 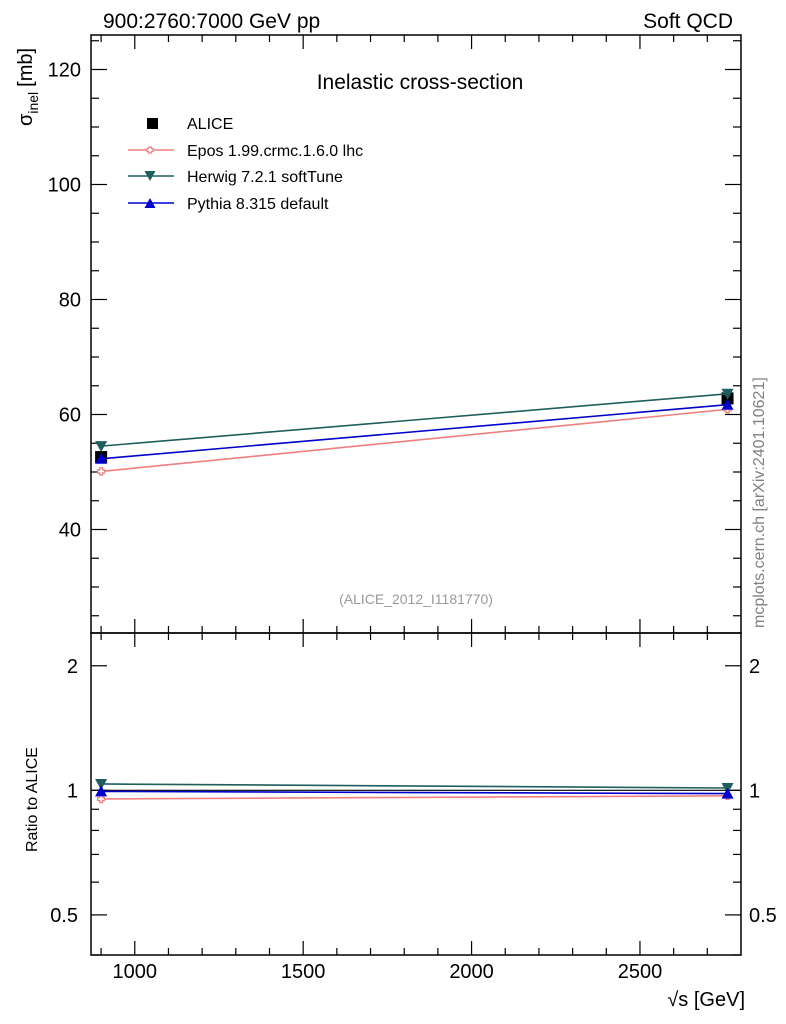 What do you see at coordinates (416, 599) in the screenshot?
I see `analysis-tag: (ALICE_2012_I1181770)` at bounding box center [416, 599].